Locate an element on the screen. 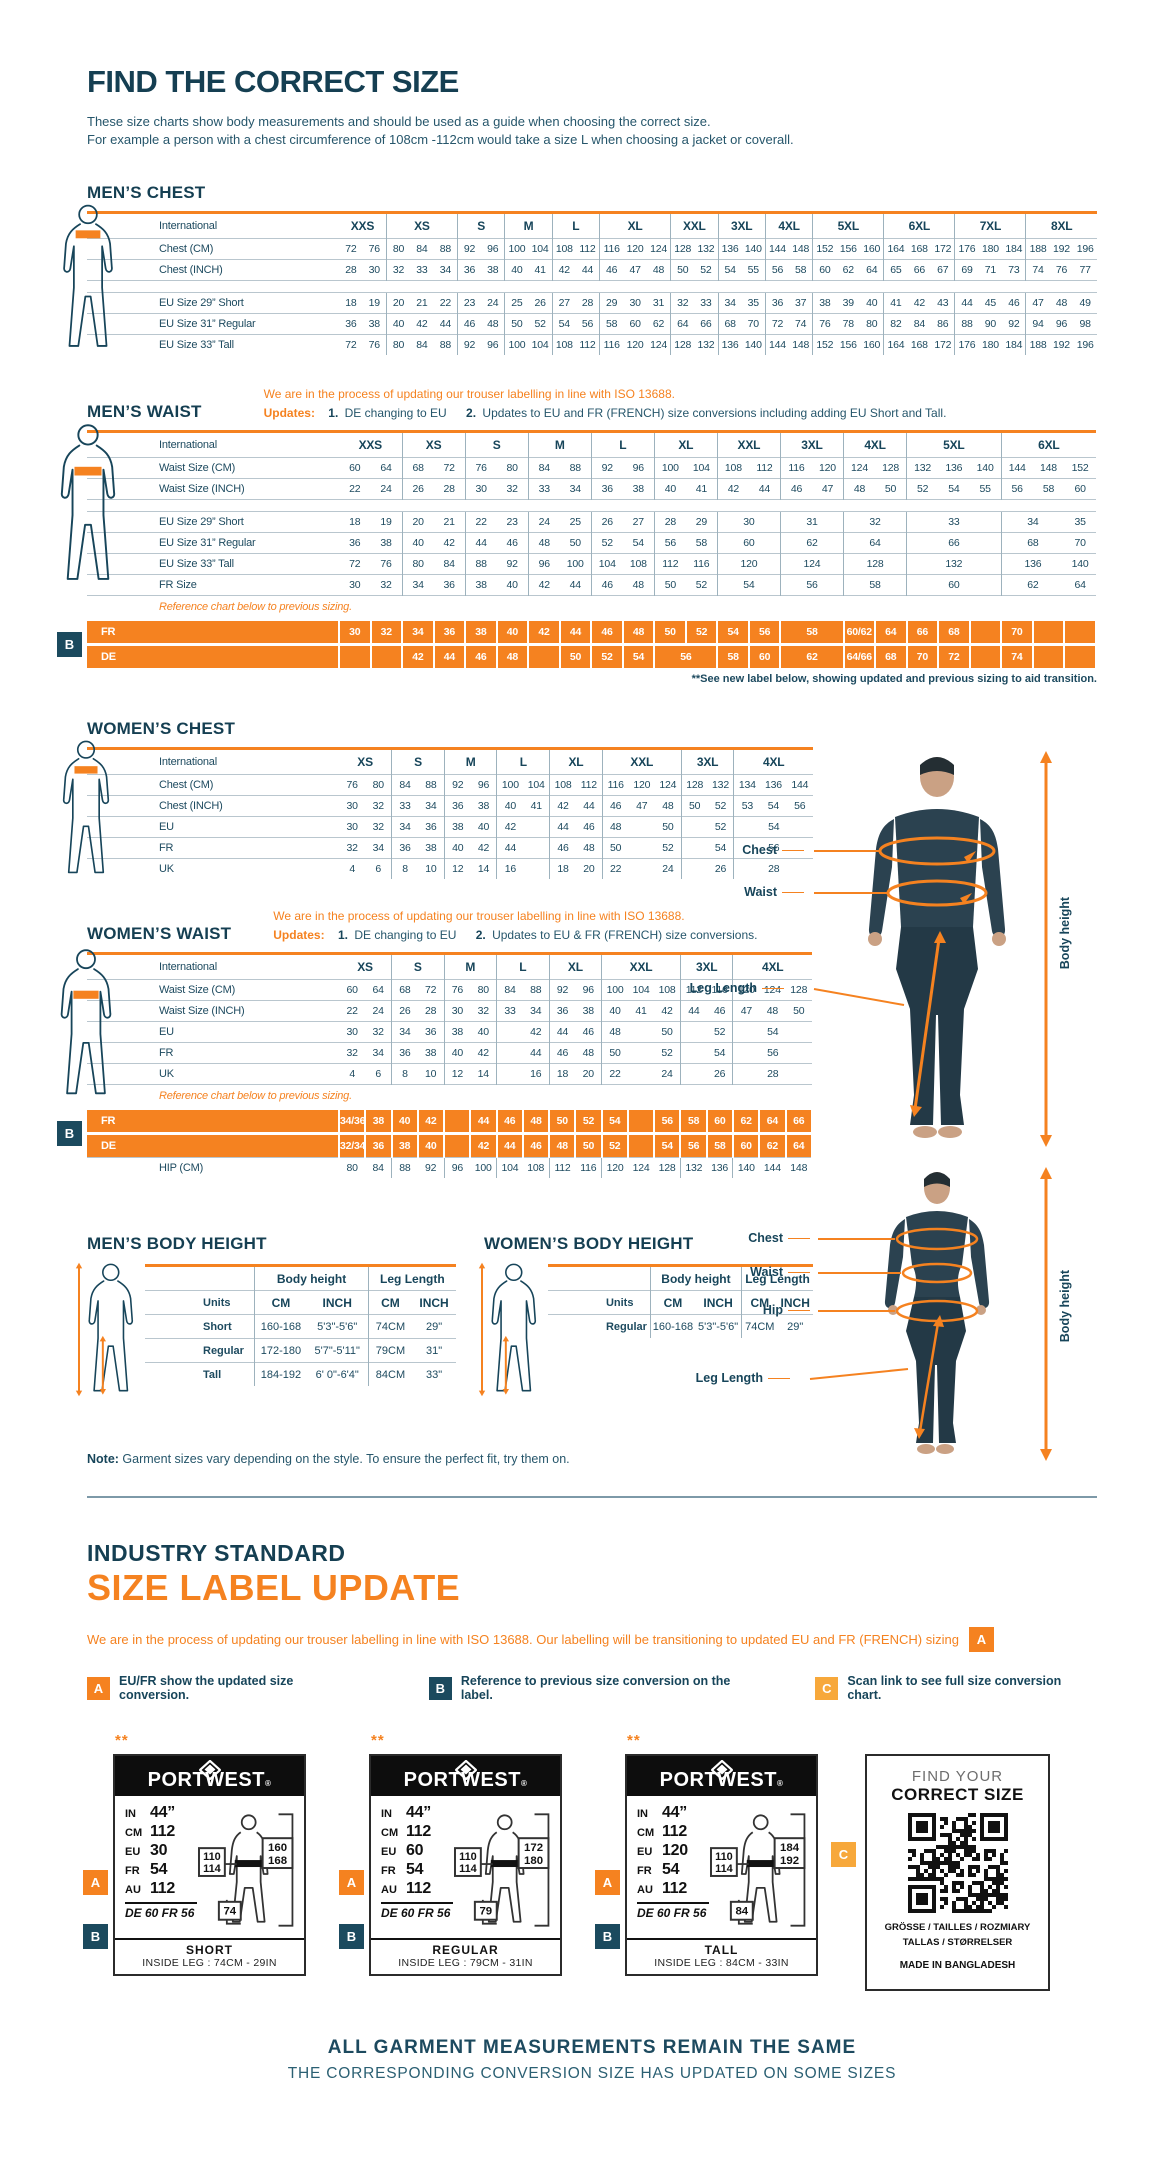  size-value: 60 is located at coordinates (415, 1851).